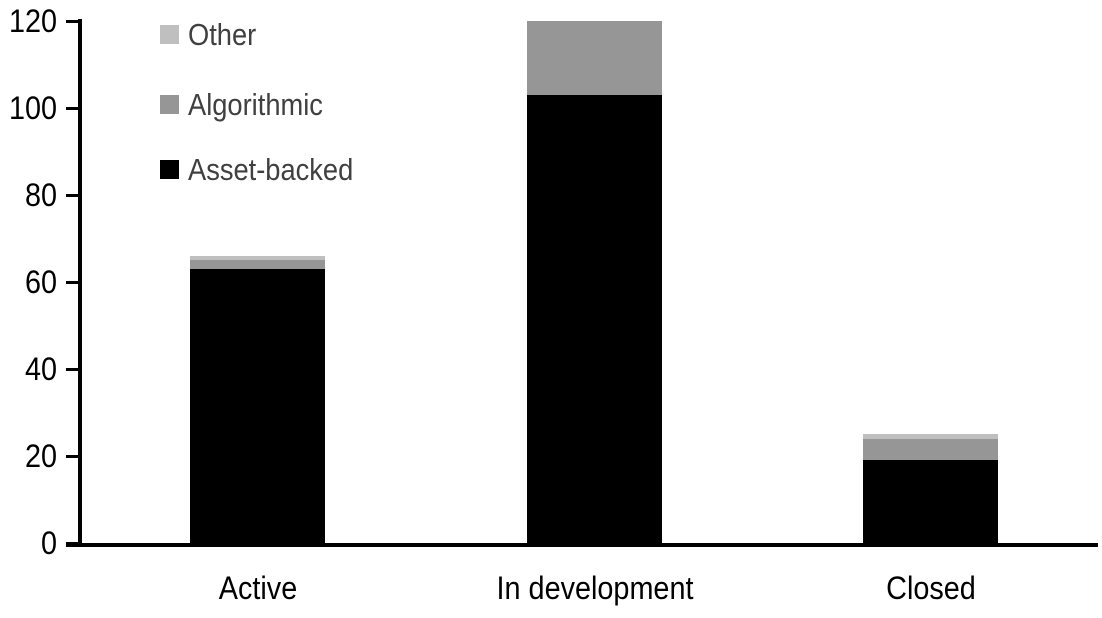 The image size is (1102, 618). What do you see at coordinates (32, 108) in the screenshot?
I see `y-tick-label-100: 100` at bounding box center [32, 108].